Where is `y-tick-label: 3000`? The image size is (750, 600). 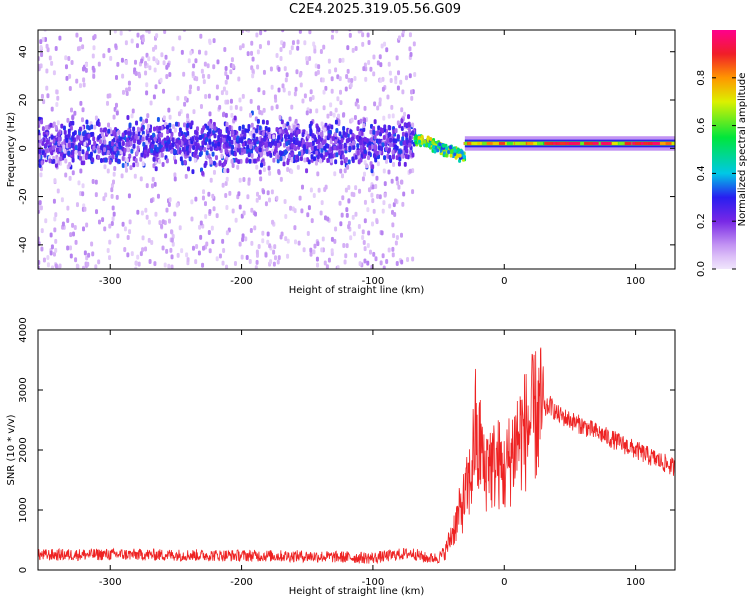
y-tick-label: 3000 is located at coordinates (23, 389).